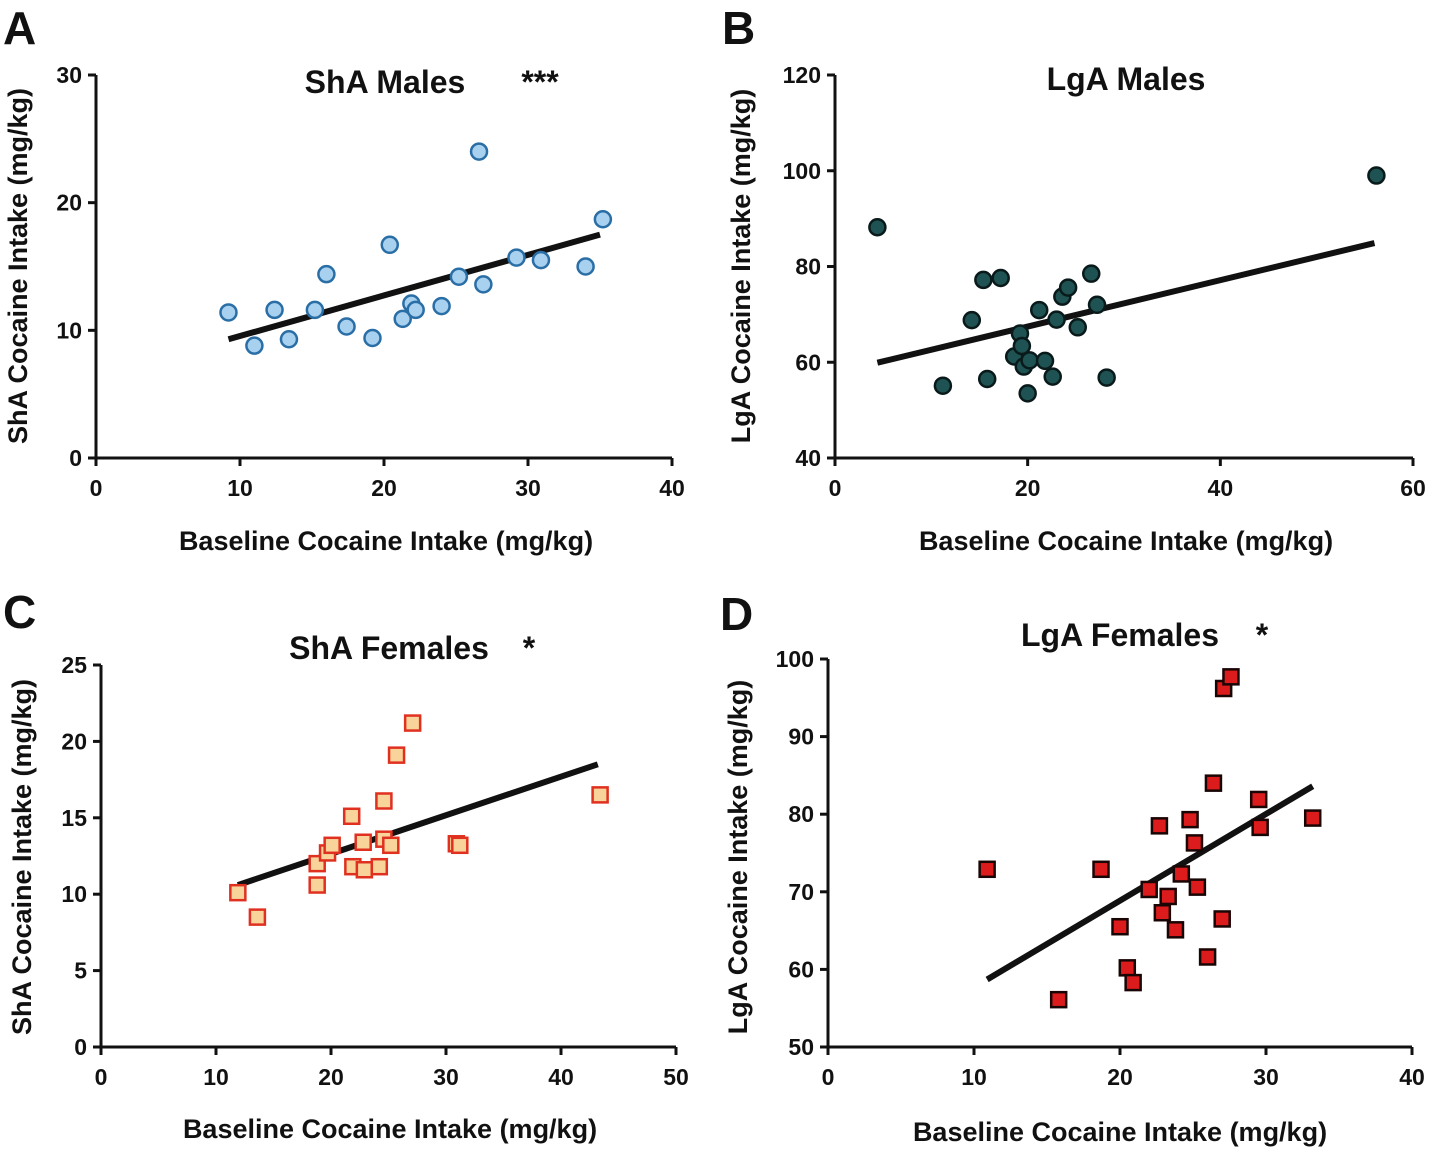 The height and width of the screenshot is (1151, 1431). I want to click on y-tick-label: 5, so click(80, 971).